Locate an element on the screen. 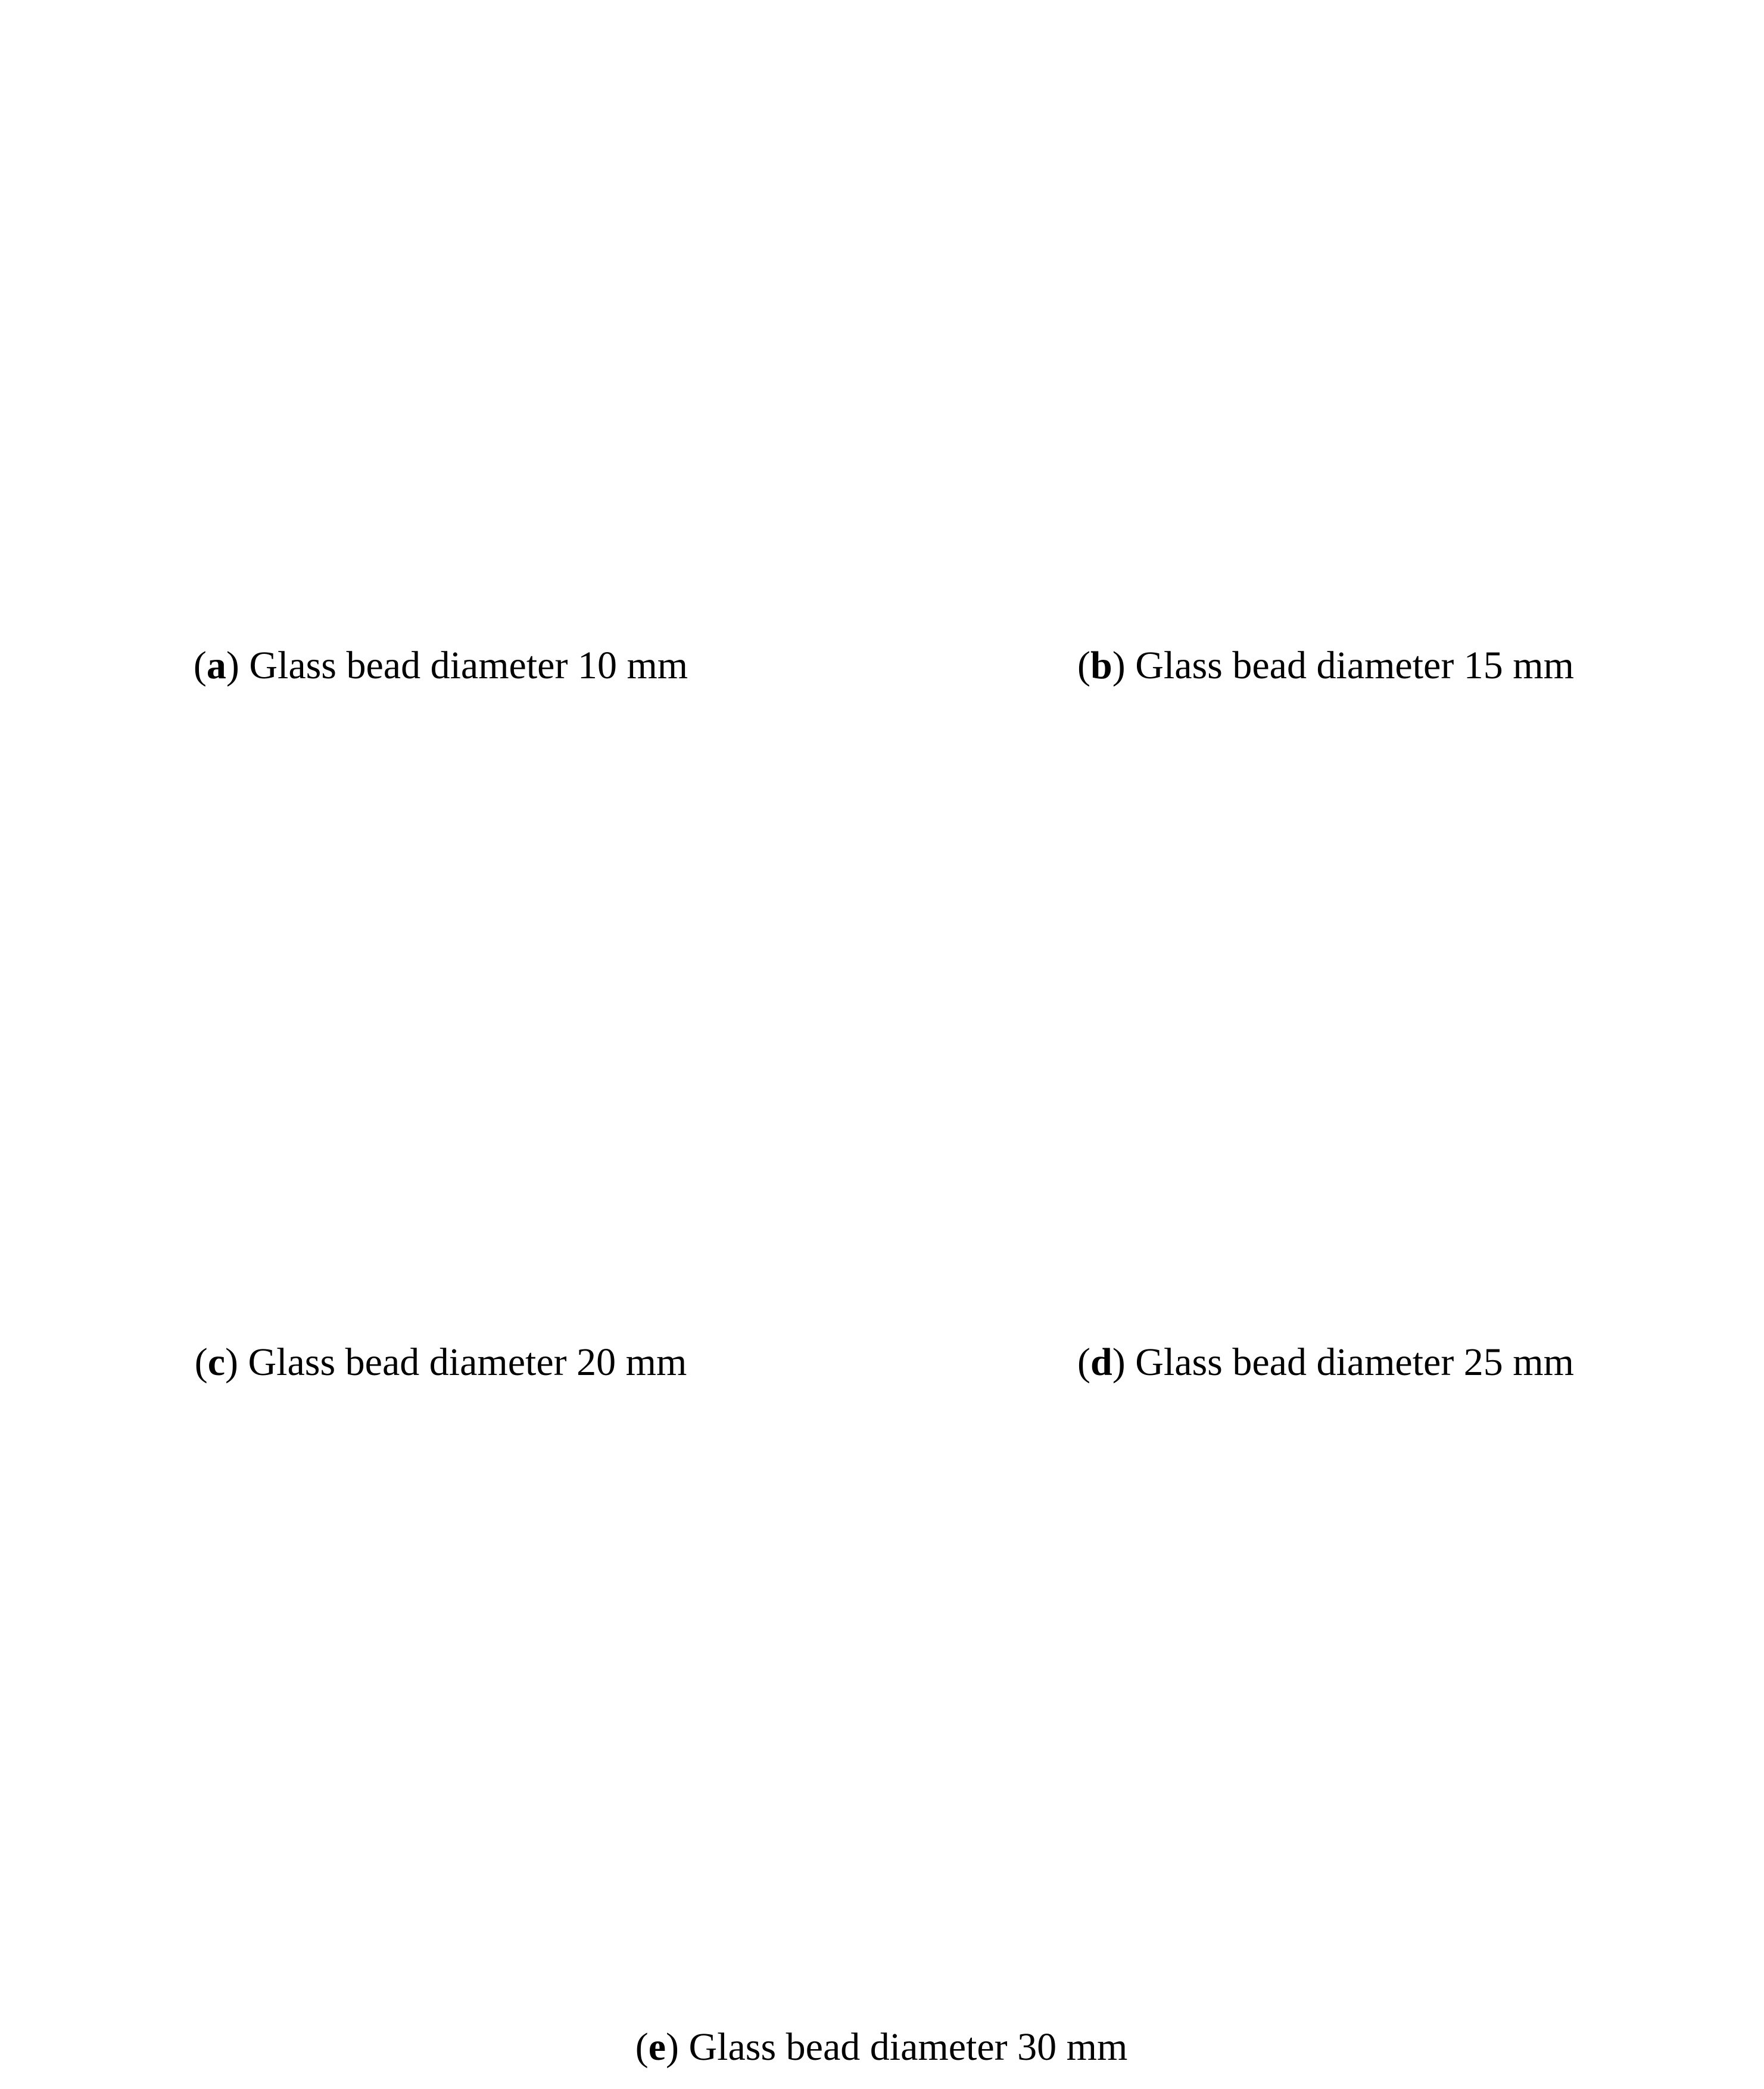 Image resolution: width=1764 pixels, height=2089 pixels. caption-a: (a) Glass bead diameter 10 mm is located at coordinates (440, 665).